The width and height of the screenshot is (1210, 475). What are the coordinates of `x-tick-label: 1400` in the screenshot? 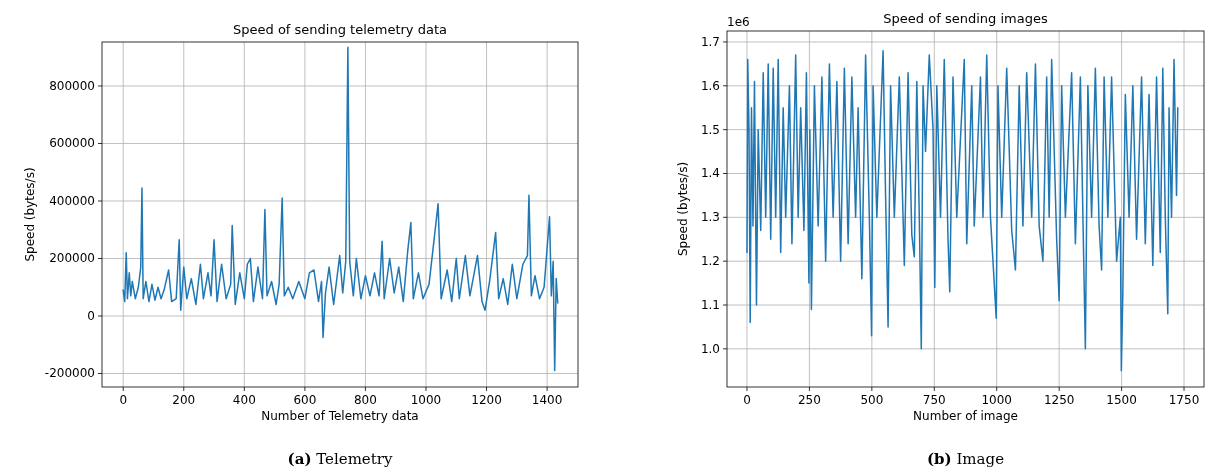 It's located at (547, 400).